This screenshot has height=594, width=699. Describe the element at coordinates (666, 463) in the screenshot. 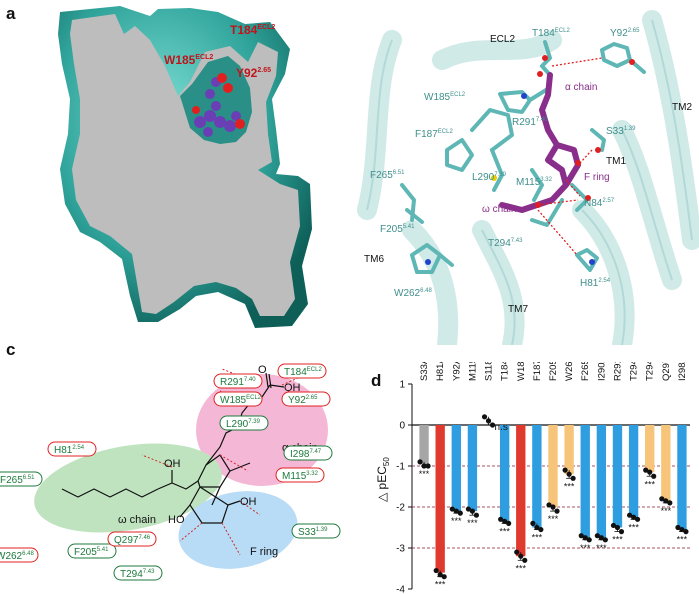

I see `bar-Q297A` at that location.